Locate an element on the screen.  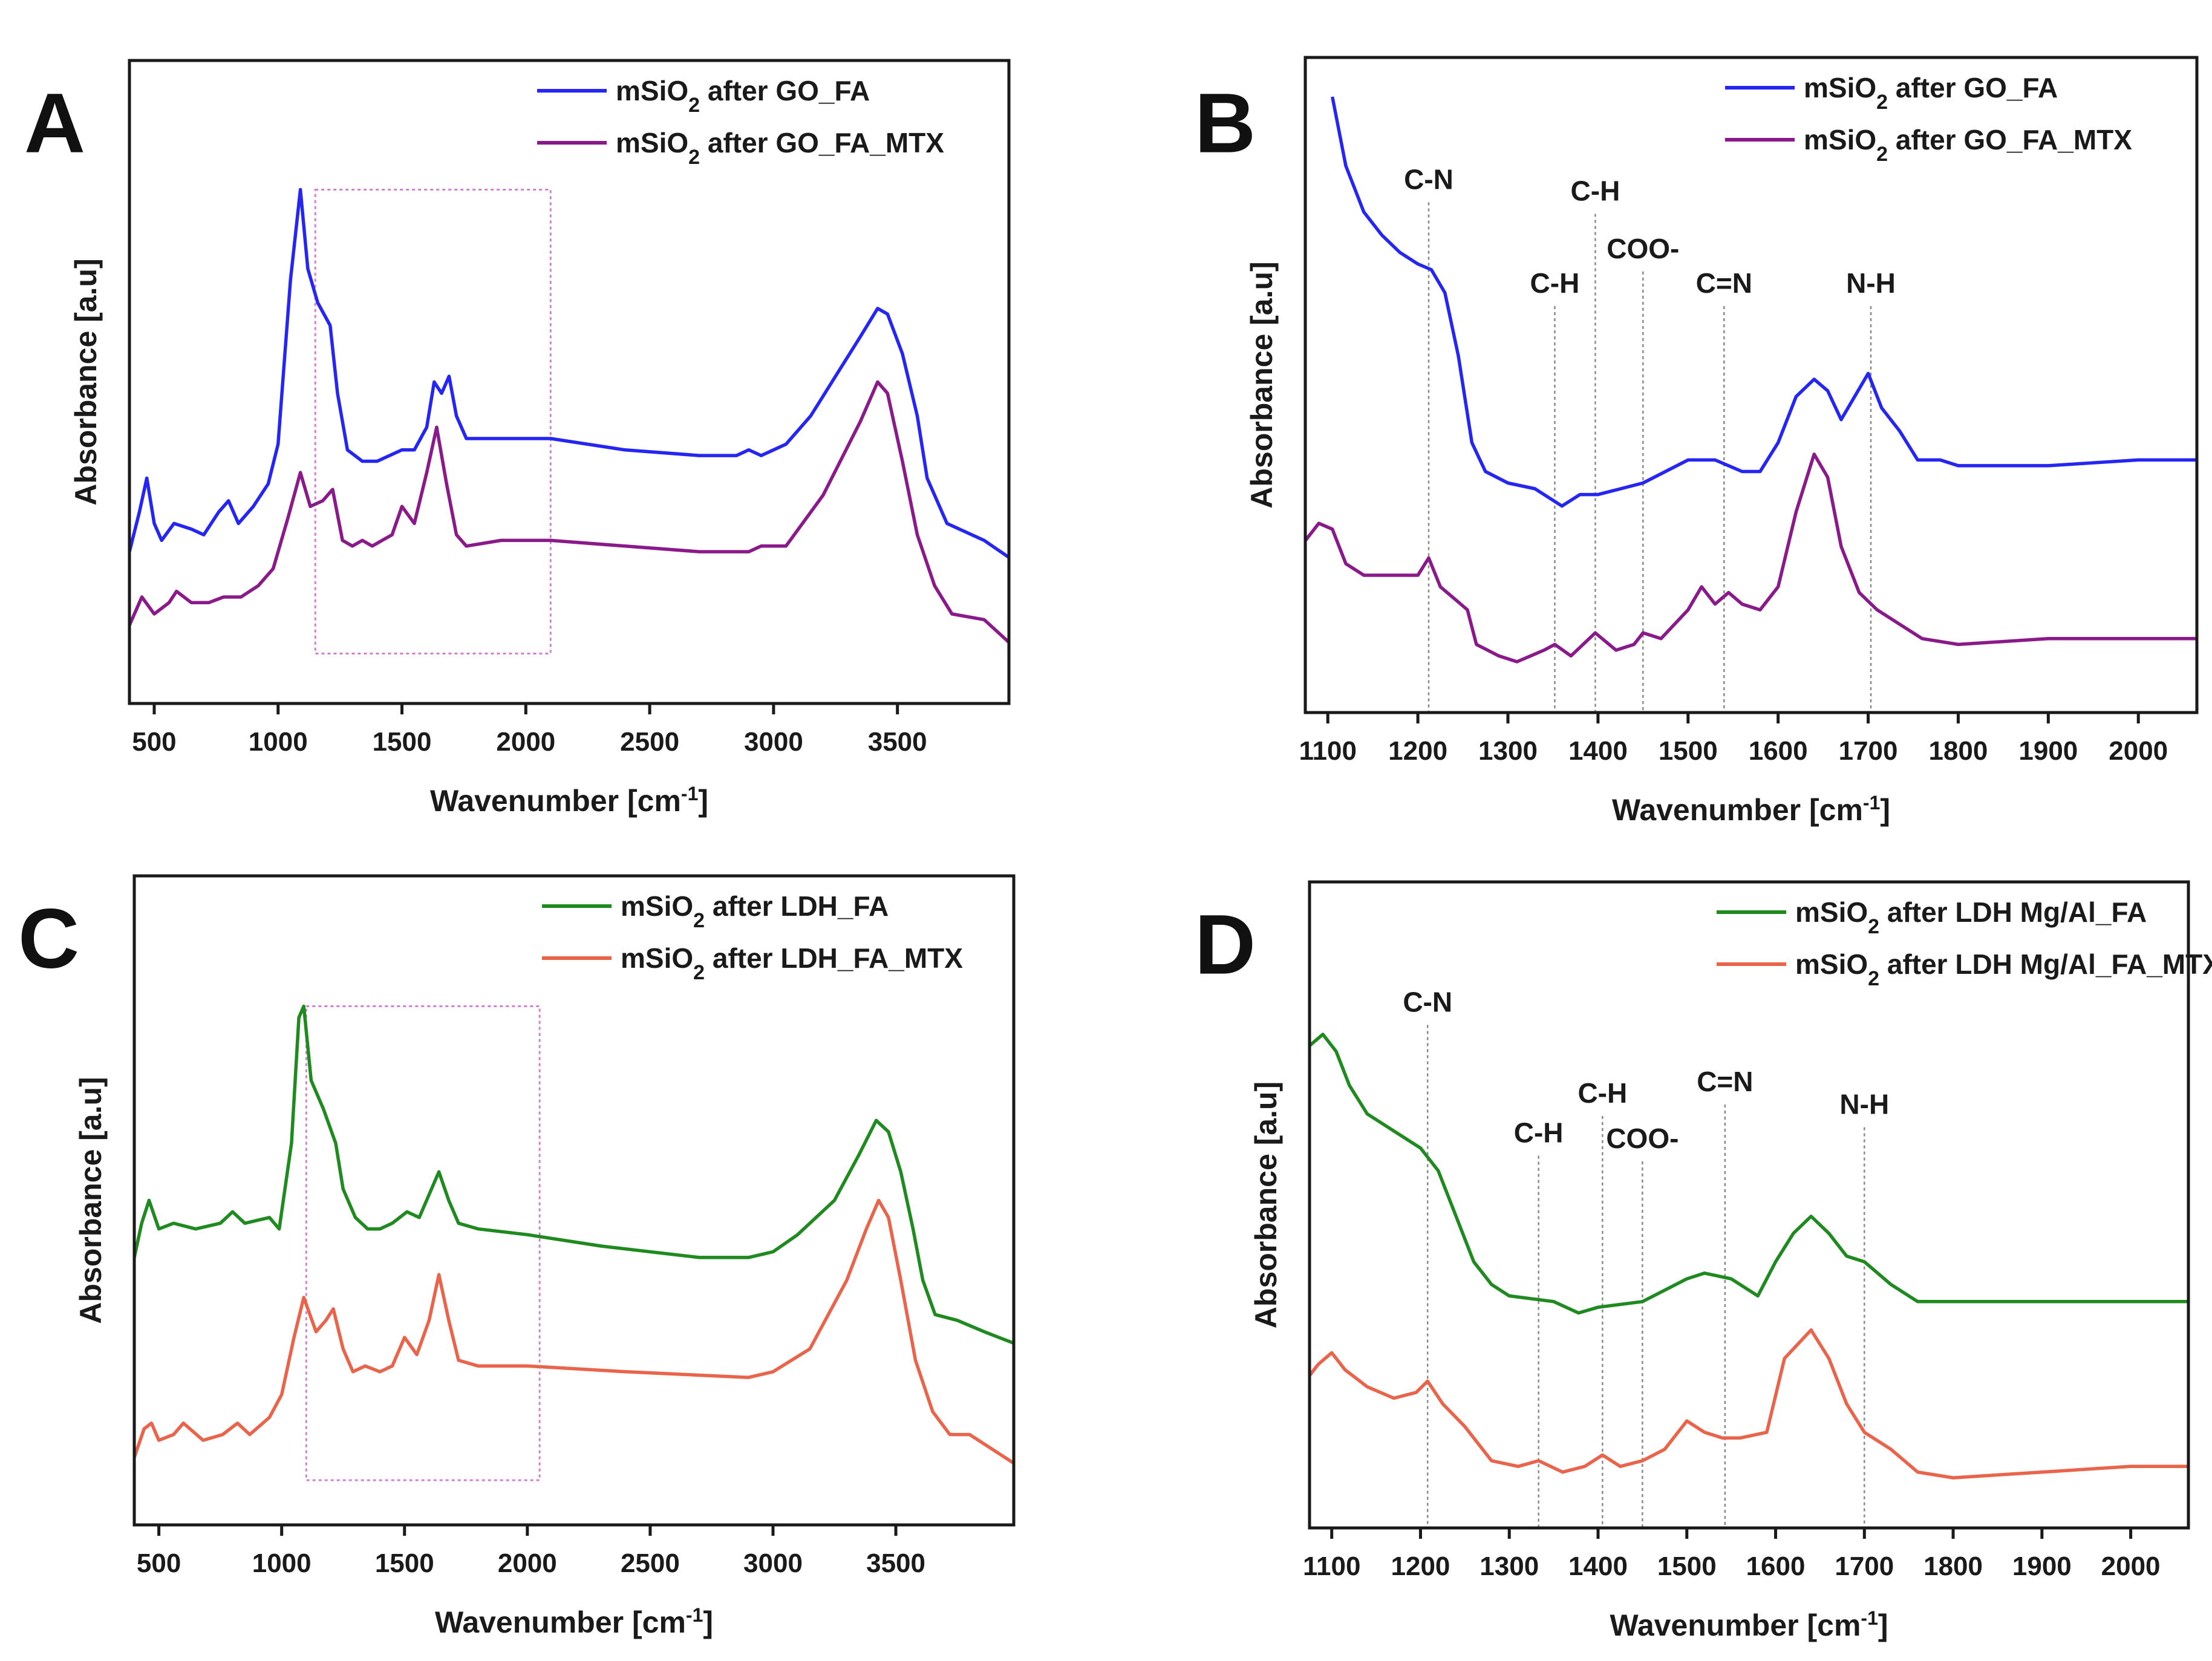
panel-letter: D is located at coordinates (1225, 944).